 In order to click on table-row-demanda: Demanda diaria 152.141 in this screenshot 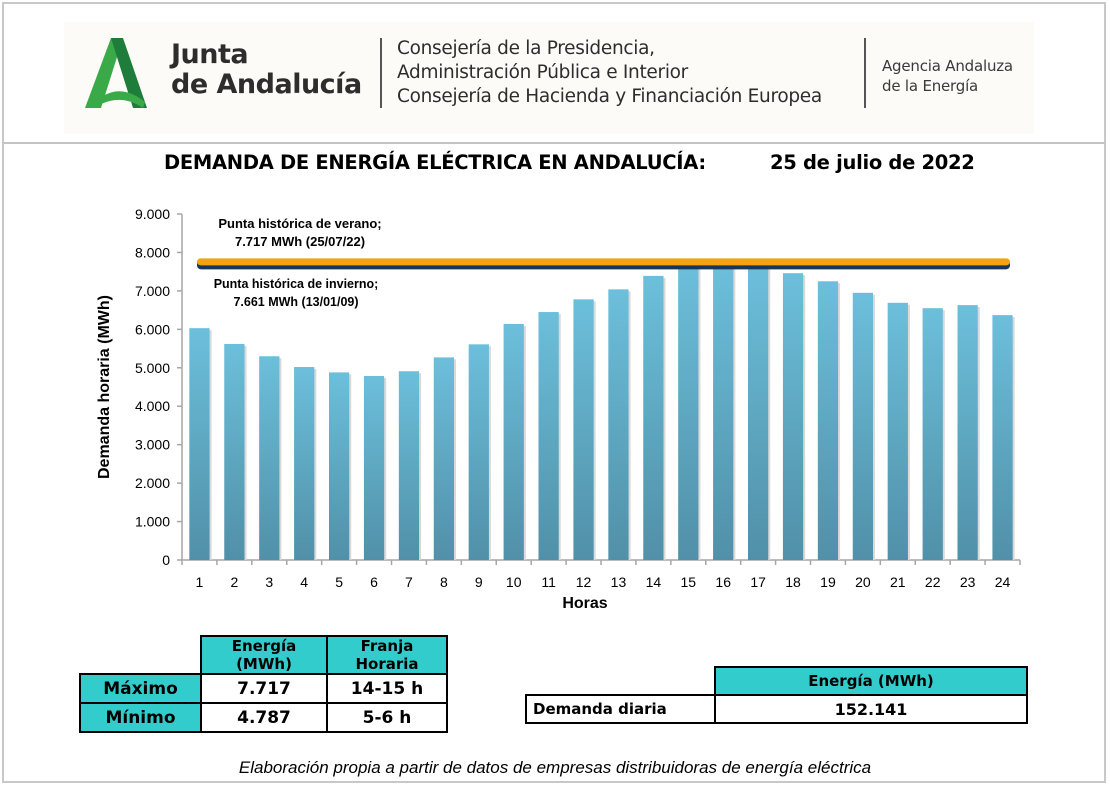, I will do `click(776, 709)`.